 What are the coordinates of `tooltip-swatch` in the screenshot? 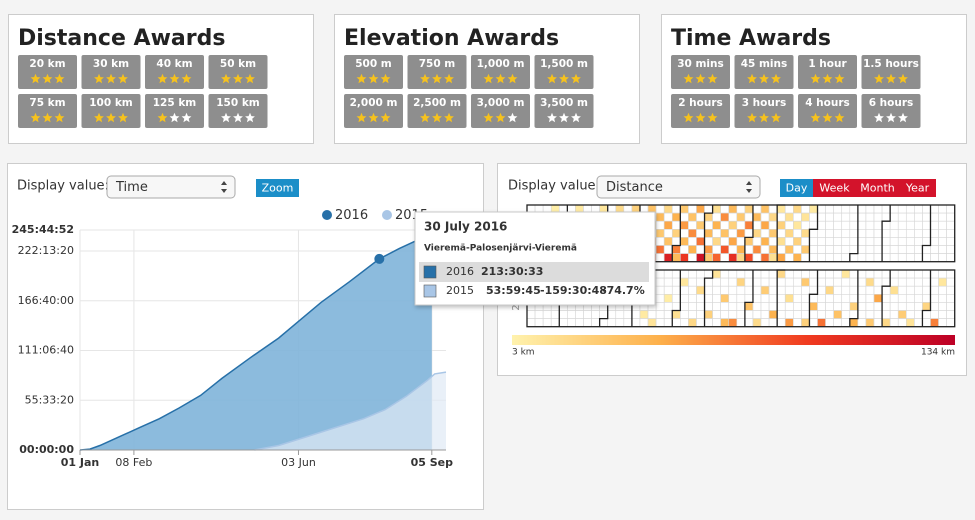 It's located at (430, 291).